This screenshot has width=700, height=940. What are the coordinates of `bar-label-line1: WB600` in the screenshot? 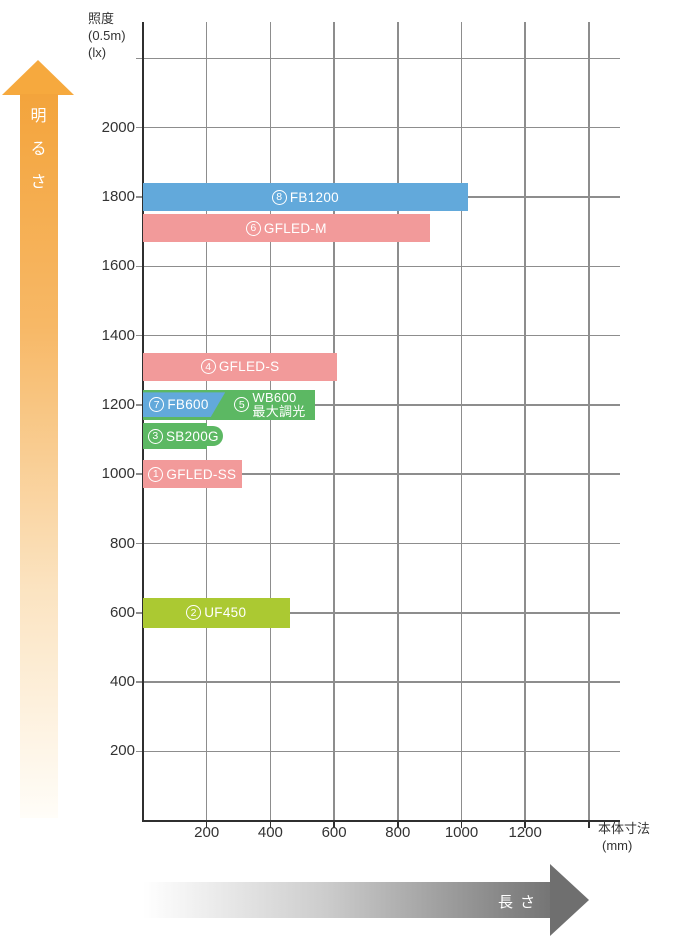 It's located at (274, 397).